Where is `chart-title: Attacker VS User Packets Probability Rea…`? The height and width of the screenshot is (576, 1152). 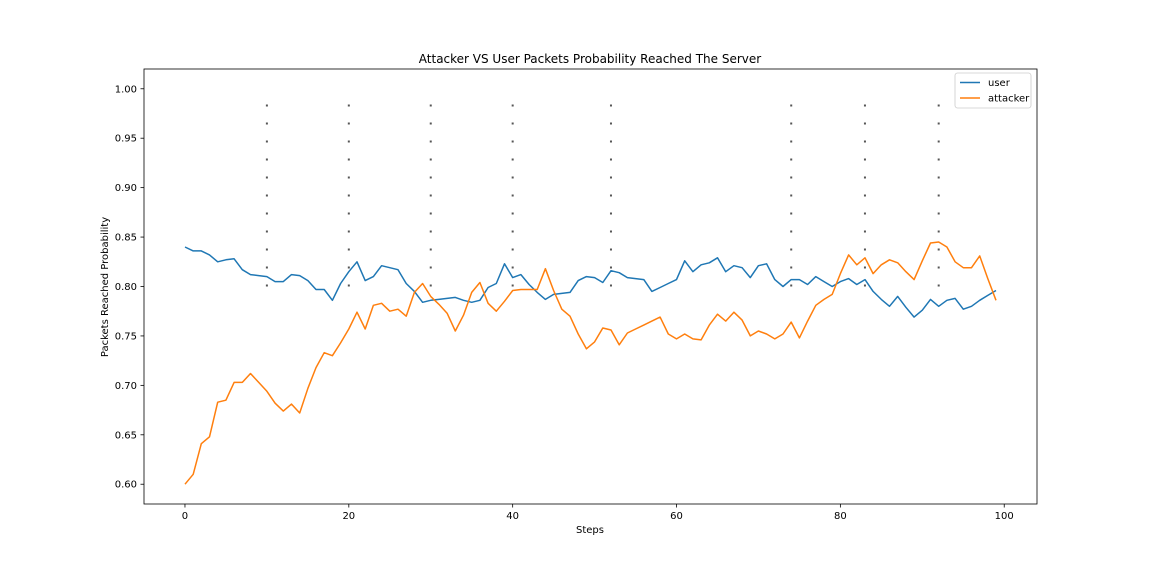
chart-title: Attacker VS User Packets Probability Rea… is located at coordinates (590, 59).